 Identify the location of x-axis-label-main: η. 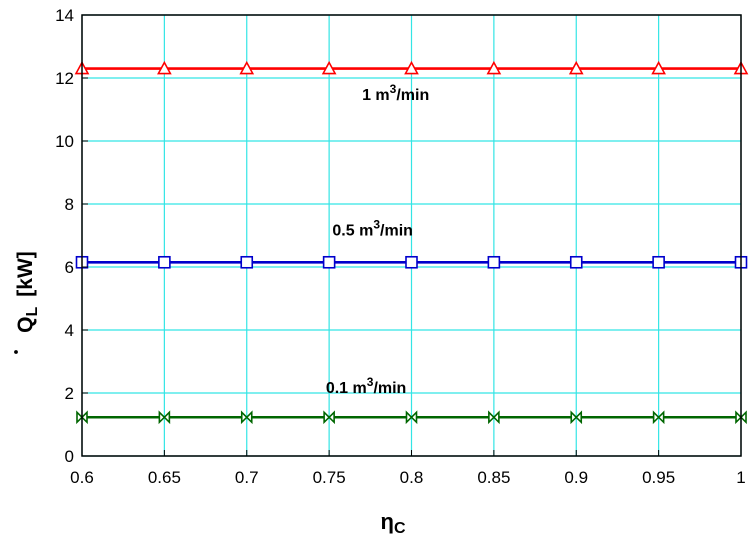
(386, 521).